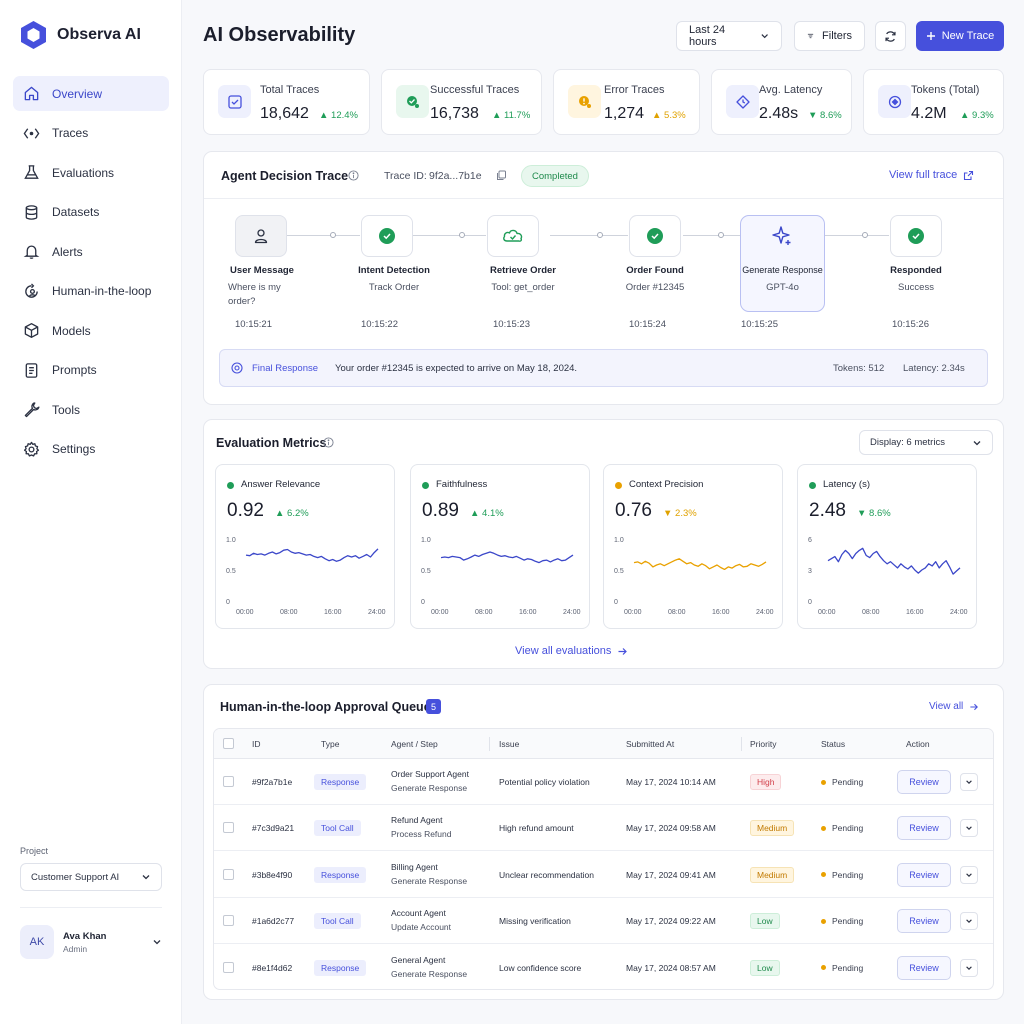 The width and height of the screenshot is (1024, 1024). Describe the element at coordinates (890, 36) in the screenshot. I see `refresh-button` at that location.